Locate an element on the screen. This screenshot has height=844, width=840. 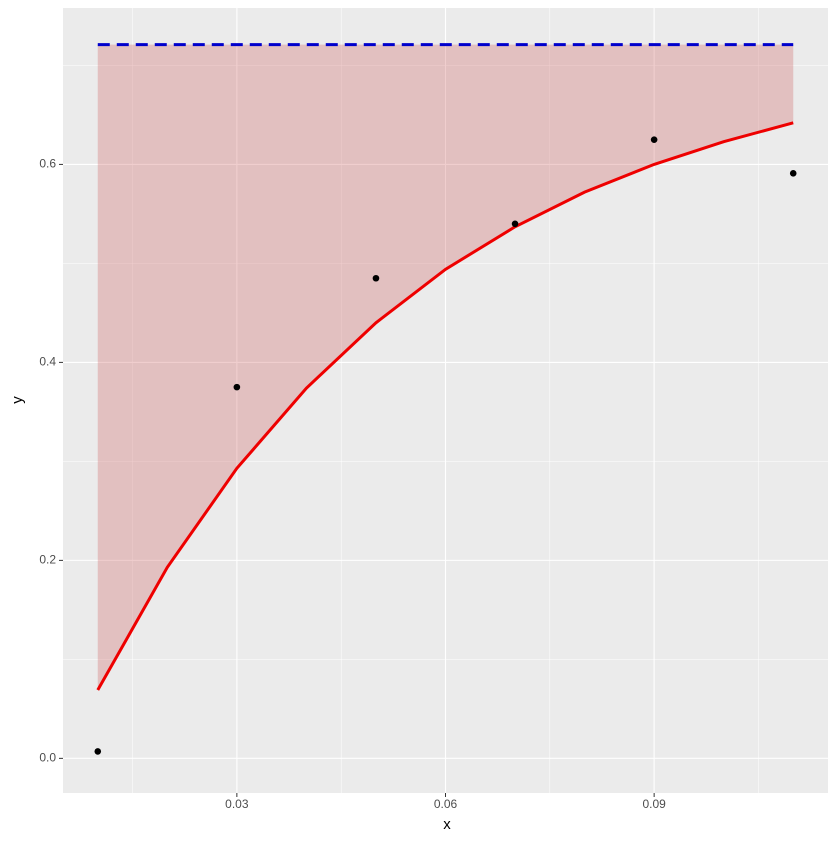
x-tick-label: 0.03 is located at coordinates (237, 804).